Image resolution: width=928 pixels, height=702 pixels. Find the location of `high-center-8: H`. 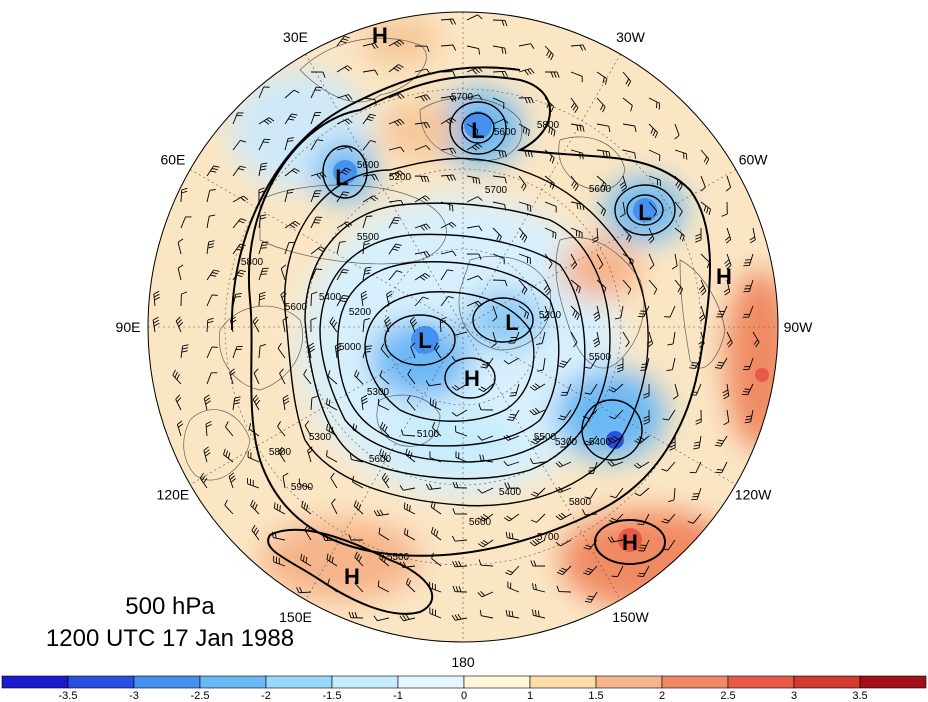

high-center-8: H is located at coordinates (630, 542).